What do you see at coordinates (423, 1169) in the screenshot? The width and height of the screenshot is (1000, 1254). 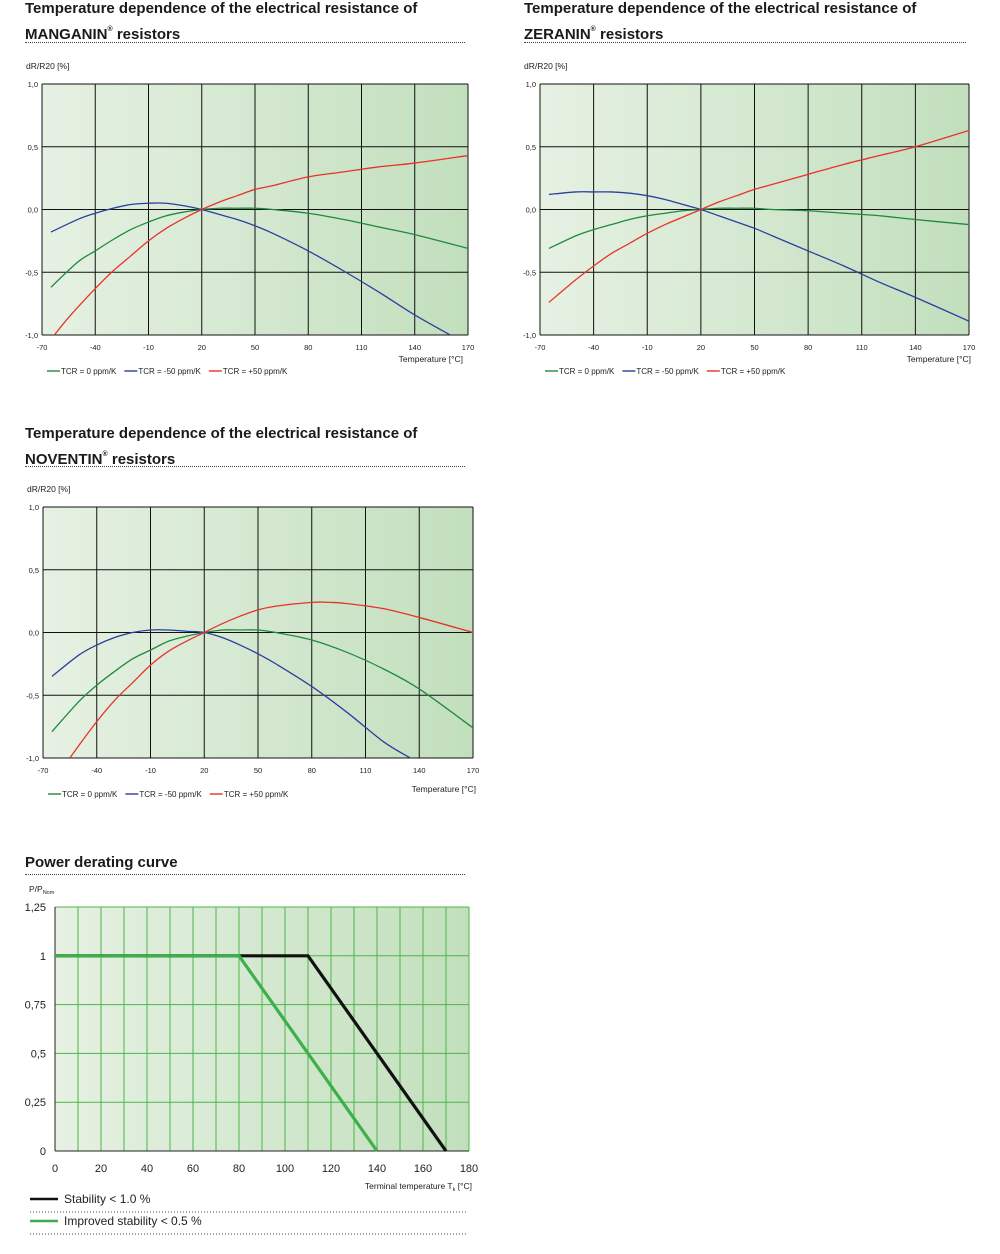 I see `x-tick-label: 160` at bounding box center [423, 1169].